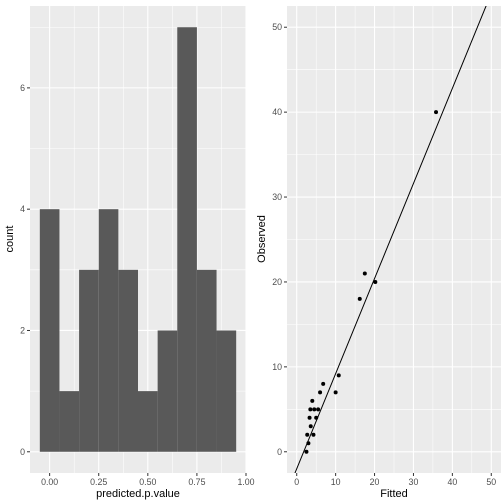 The image size is (504, 504). Describe the element at coordinates (277, 27) in the screenshot. I see `scatter-y-tick-label: 50` at that location.